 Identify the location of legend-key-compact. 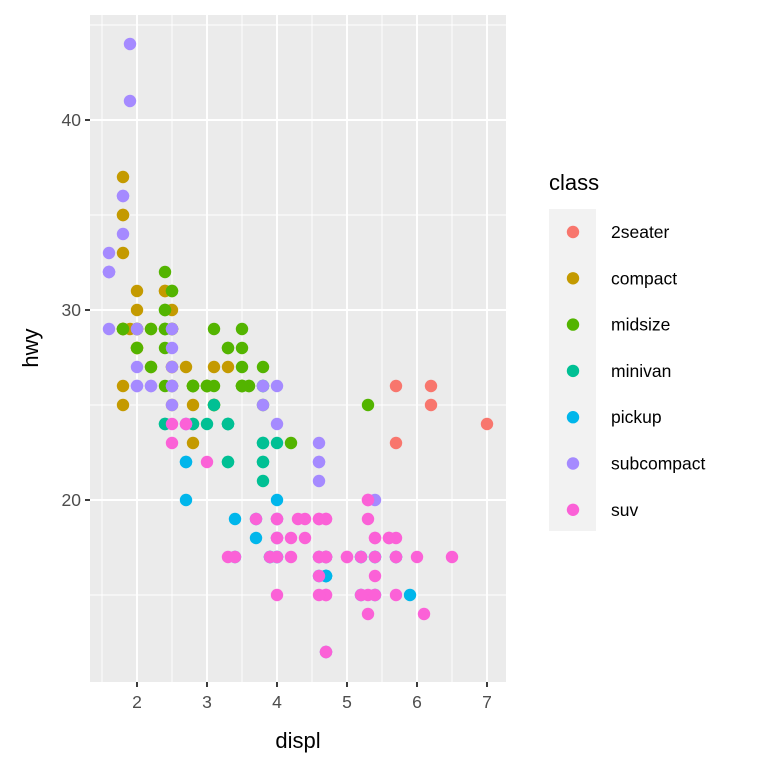
(573, 278).